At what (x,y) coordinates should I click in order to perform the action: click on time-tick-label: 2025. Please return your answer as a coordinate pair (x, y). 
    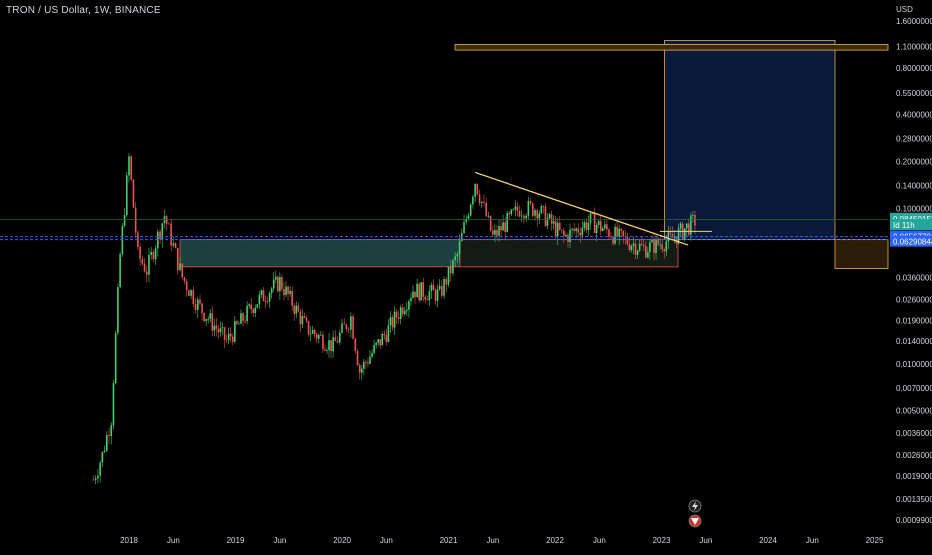
    Looking at the image, I should click on (875, 540).